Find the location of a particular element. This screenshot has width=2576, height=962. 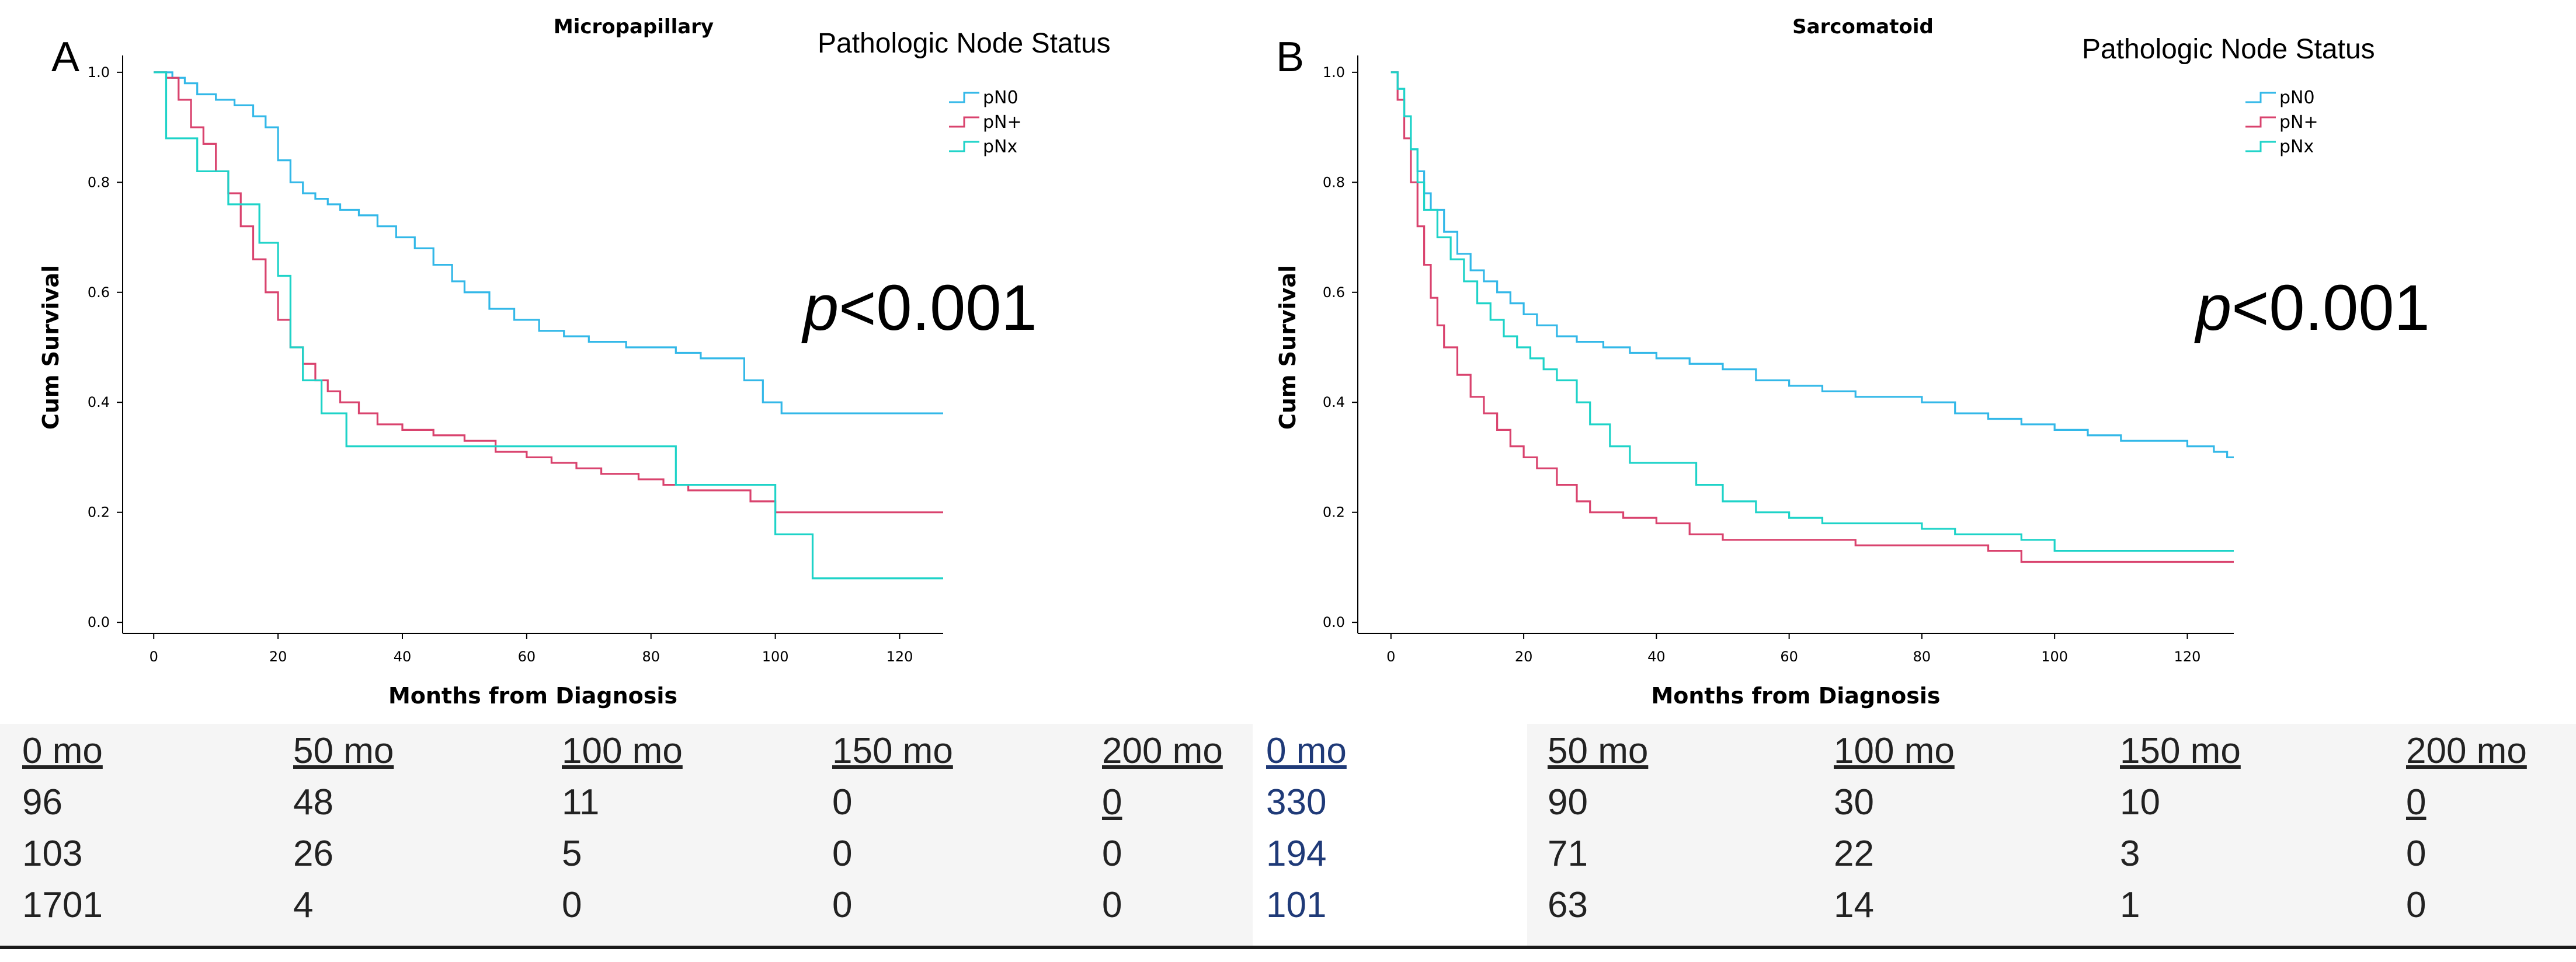

risk-header-right: 0 mo is located at coordinates (1307, 751).